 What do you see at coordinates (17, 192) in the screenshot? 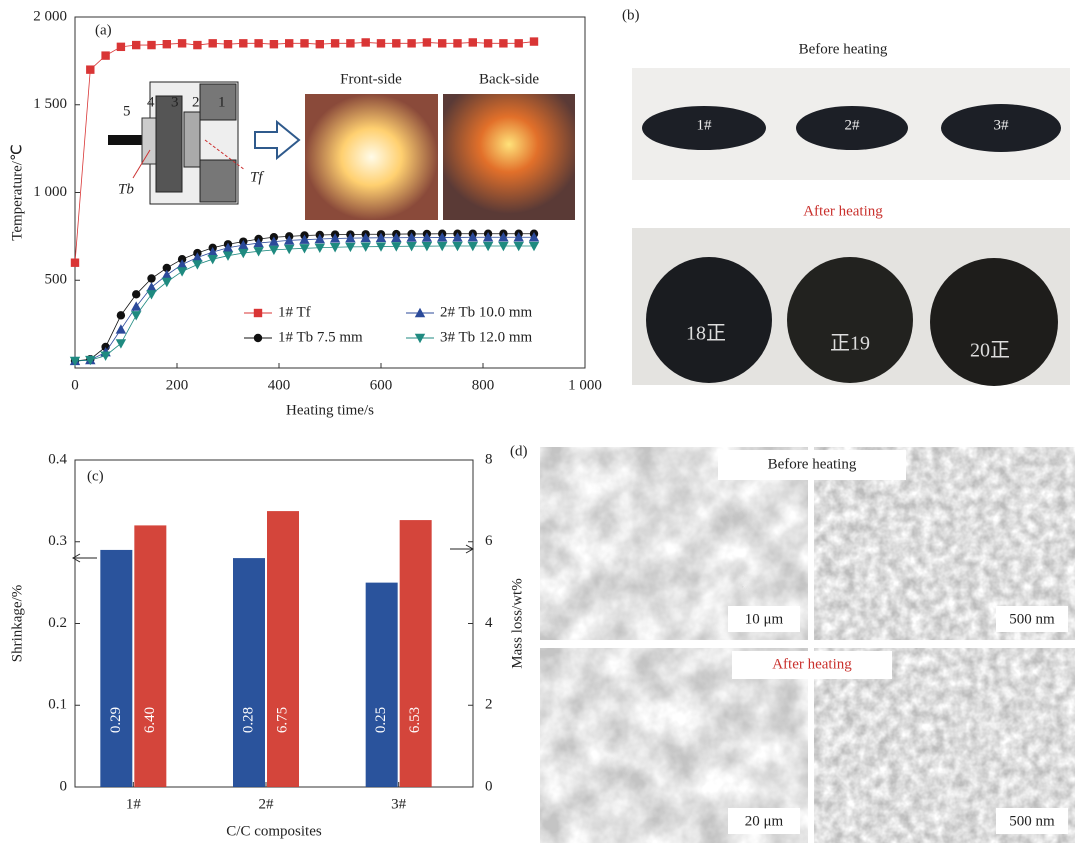
I see `y-axis-title: Temperature/℃` at bounding box center [17, 192].